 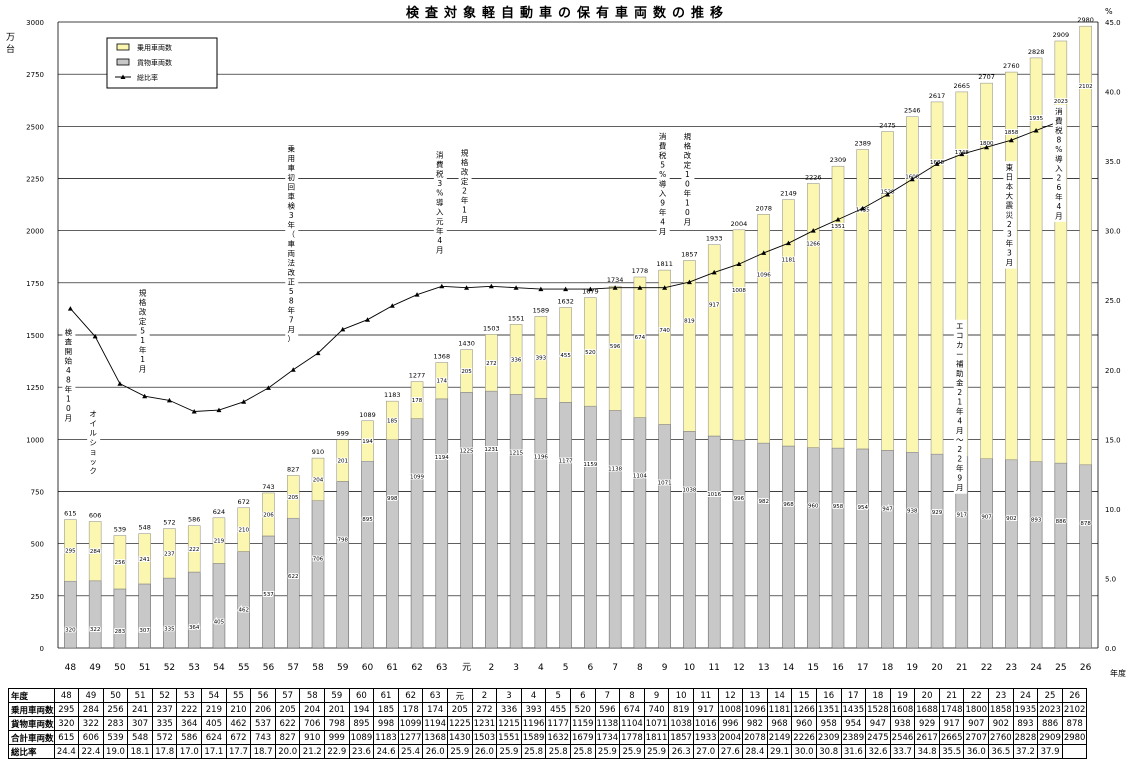 I want to click on annotation-char: 規, so click(x=465, y=153).